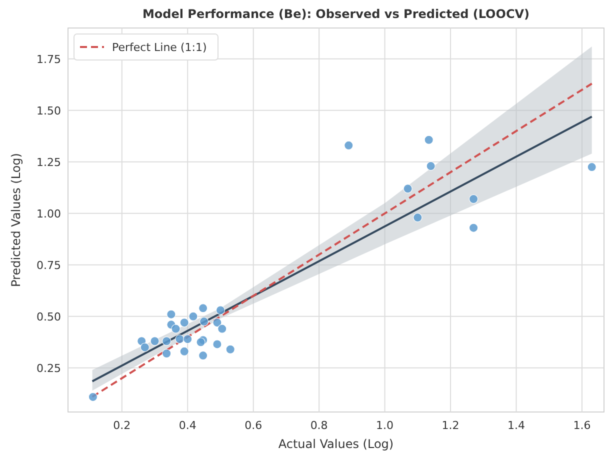 This screenshot has height=461, width=612. Describe the element at coordinates (517, 425) in the screenshot. I see `x-tick-label: 1.4` at that location.